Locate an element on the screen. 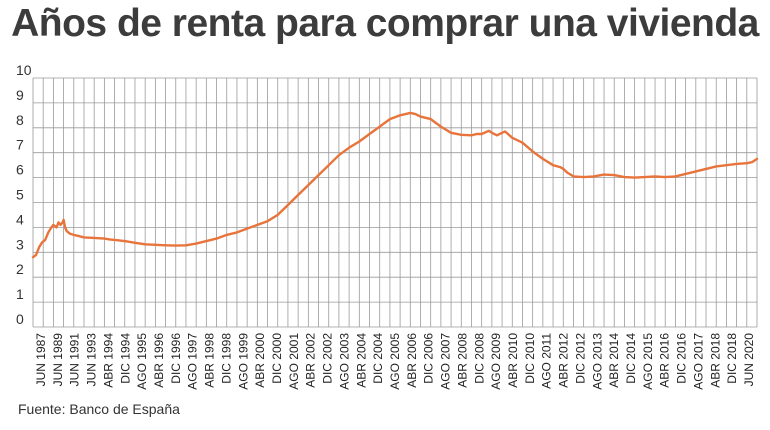 This screenshot has height=430, width=770. x-tick-label: AGO 2007 is located at coordinates (446, 361).